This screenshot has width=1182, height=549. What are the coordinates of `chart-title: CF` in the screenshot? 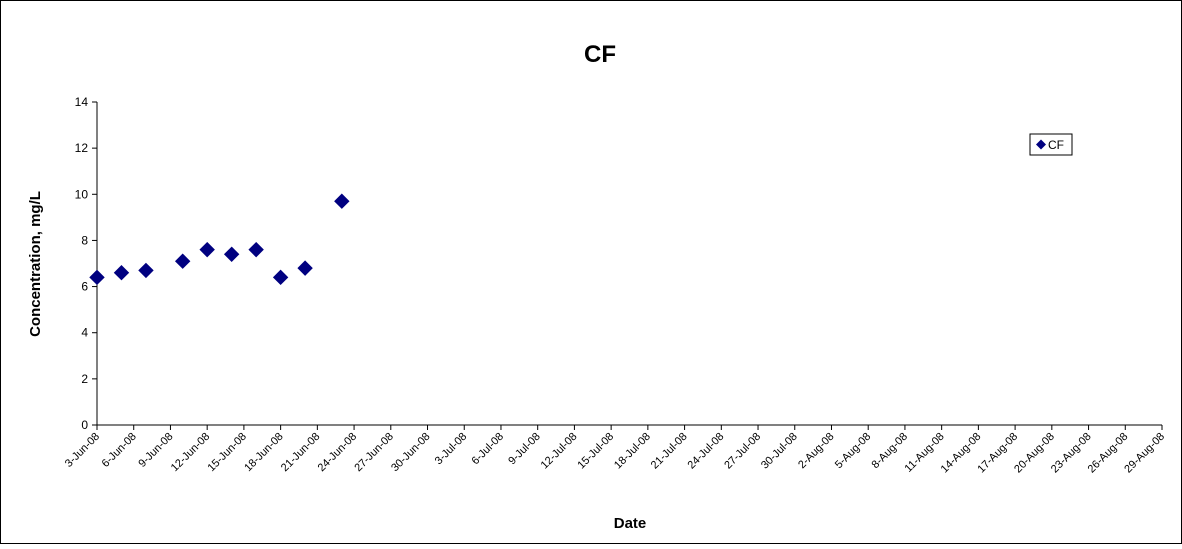 It's located at (600, 54).